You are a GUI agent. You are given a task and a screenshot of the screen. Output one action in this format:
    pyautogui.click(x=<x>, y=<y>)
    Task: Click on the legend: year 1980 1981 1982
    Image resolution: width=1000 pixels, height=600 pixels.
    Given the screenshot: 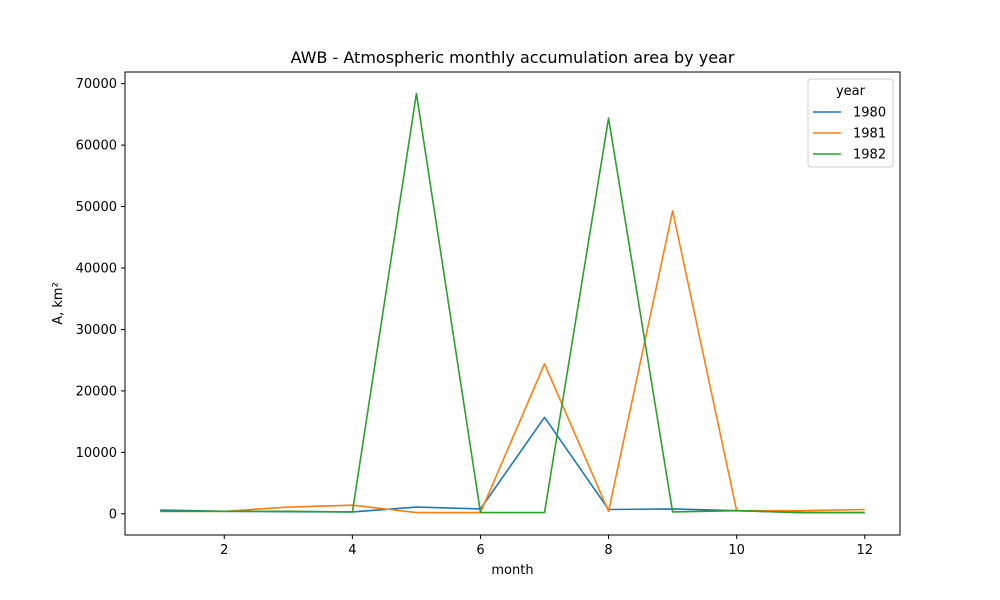 What is the action you would take?
    pyautogui.click(x=850, y=123)
    